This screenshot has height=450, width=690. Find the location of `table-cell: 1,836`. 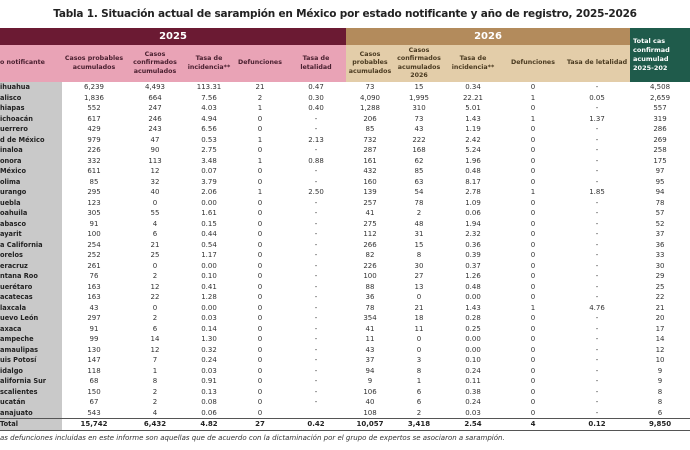

table-cell: 1,836 is located at coordinates (94, 97).